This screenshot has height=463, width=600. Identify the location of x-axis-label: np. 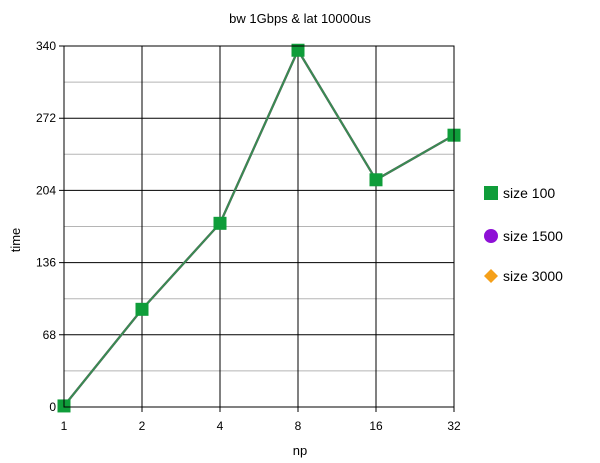
(300, 450).